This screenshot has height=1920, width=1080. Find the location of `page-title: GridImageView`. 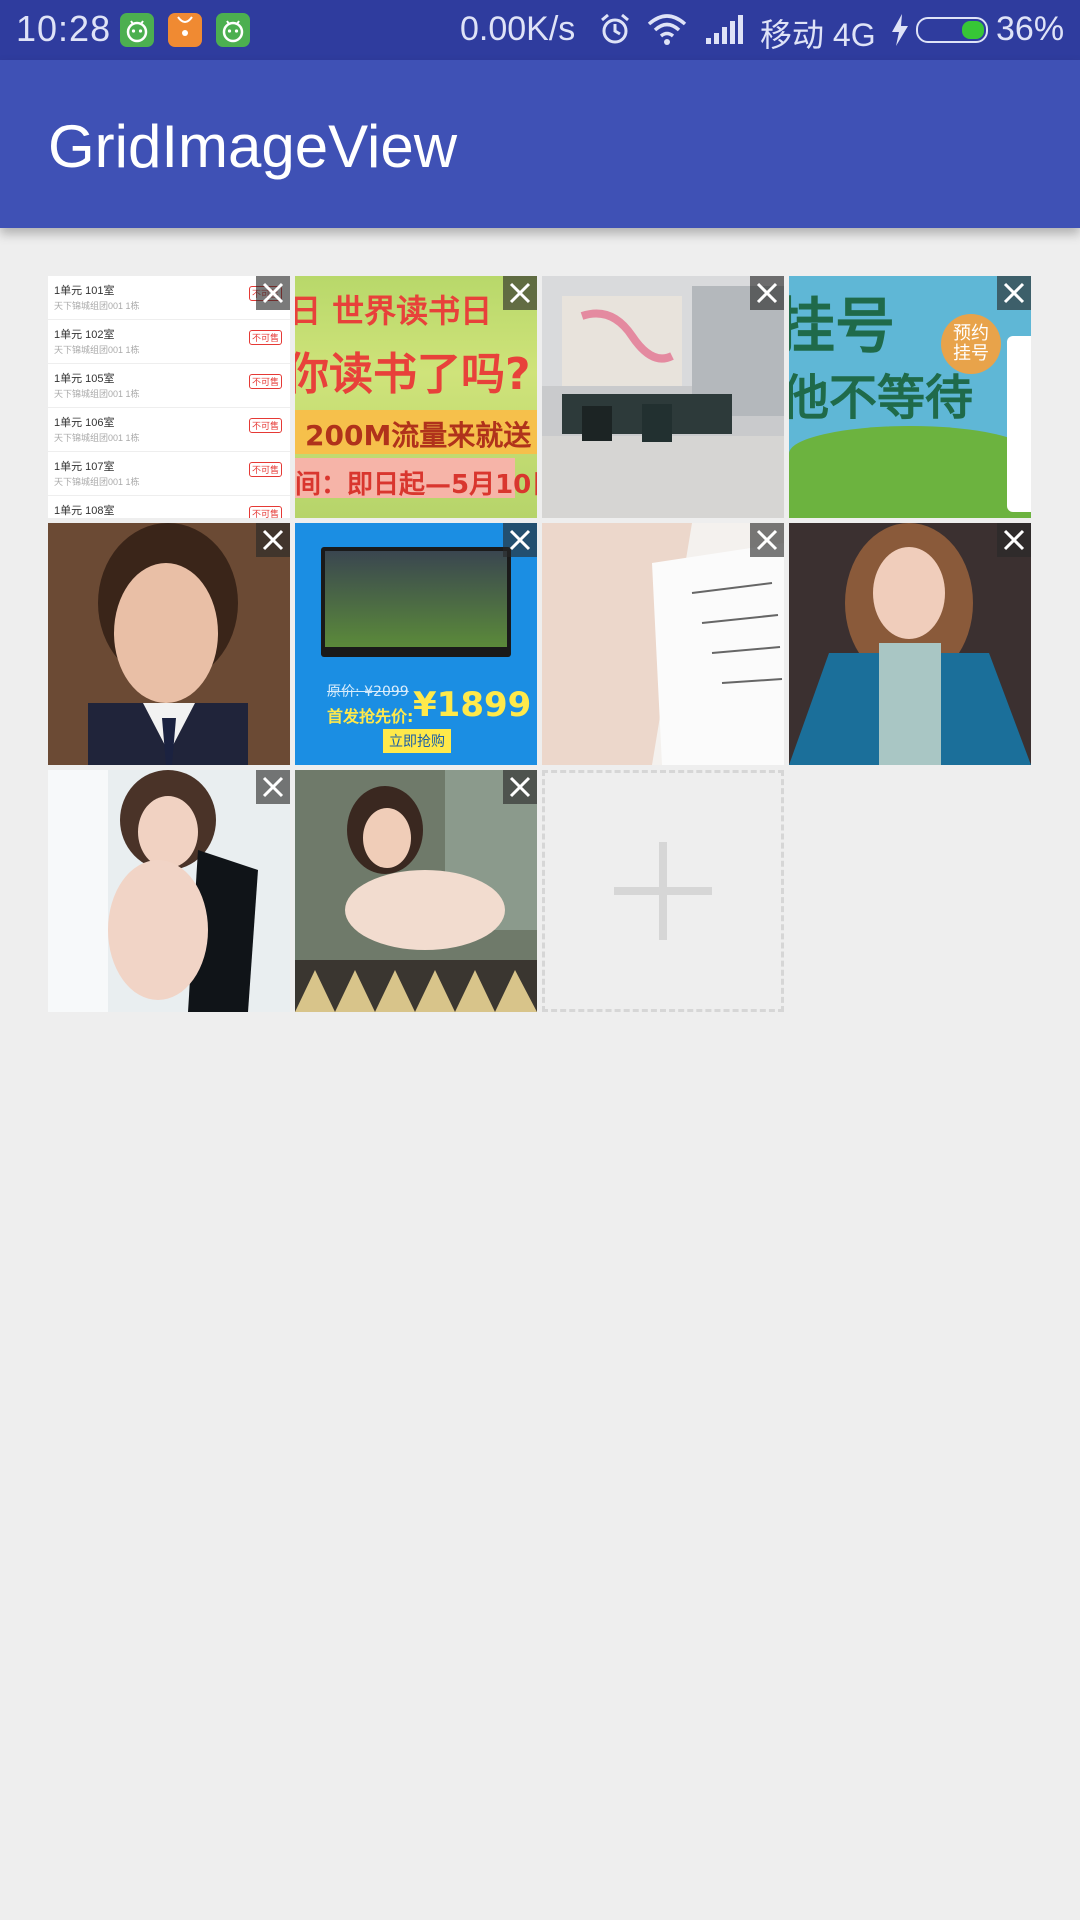

page-title: GridImageView is located at coordinates (253, 146).